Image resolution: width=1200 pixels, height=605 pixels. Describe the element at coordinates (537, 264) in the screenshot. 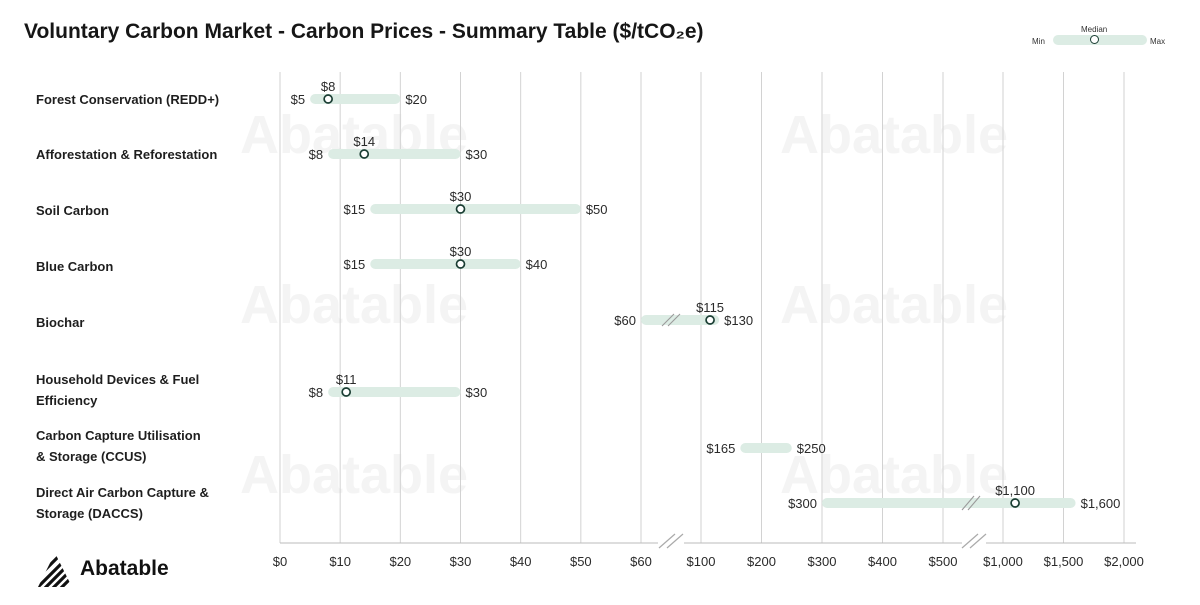

I see `max-value-label: $40` at that location.